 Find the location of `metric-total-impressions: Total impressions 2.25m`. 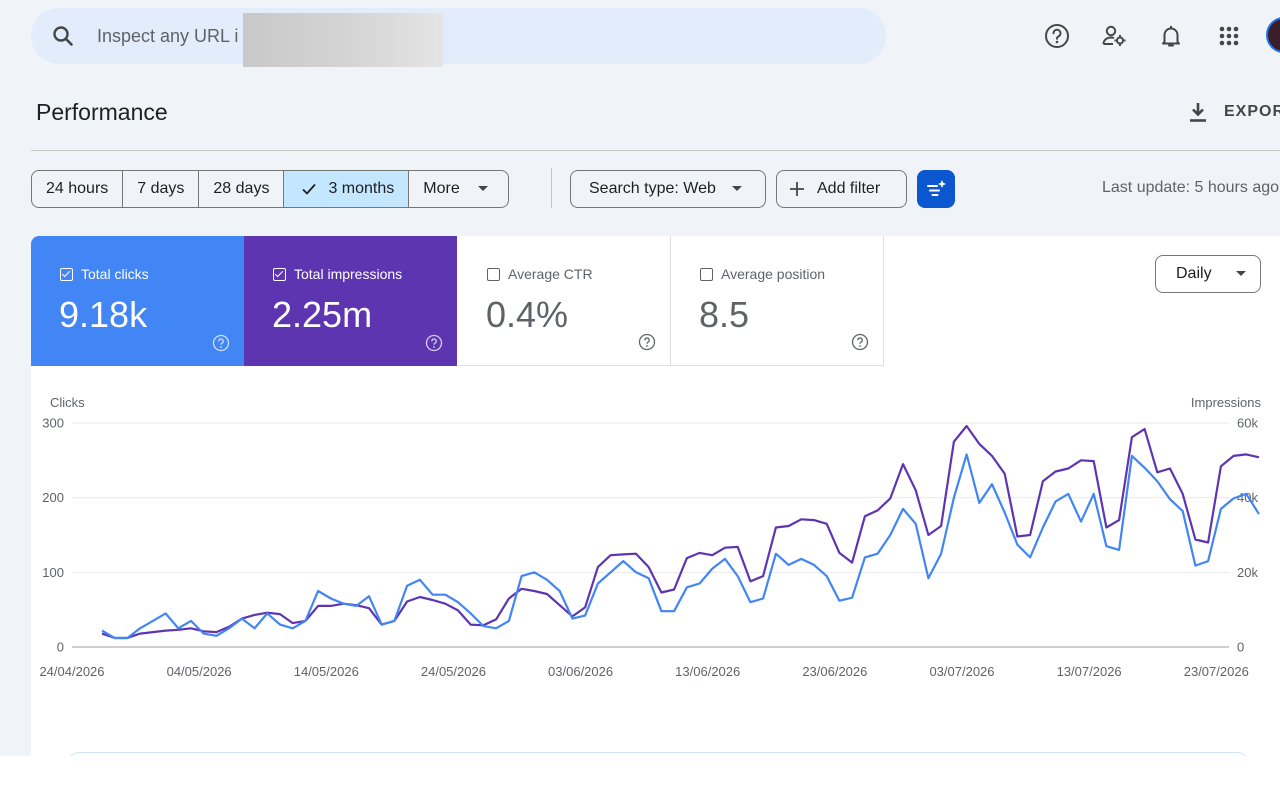

metric-total-impressions: Total impressions 2.25m is located at coordinates (350, 301).